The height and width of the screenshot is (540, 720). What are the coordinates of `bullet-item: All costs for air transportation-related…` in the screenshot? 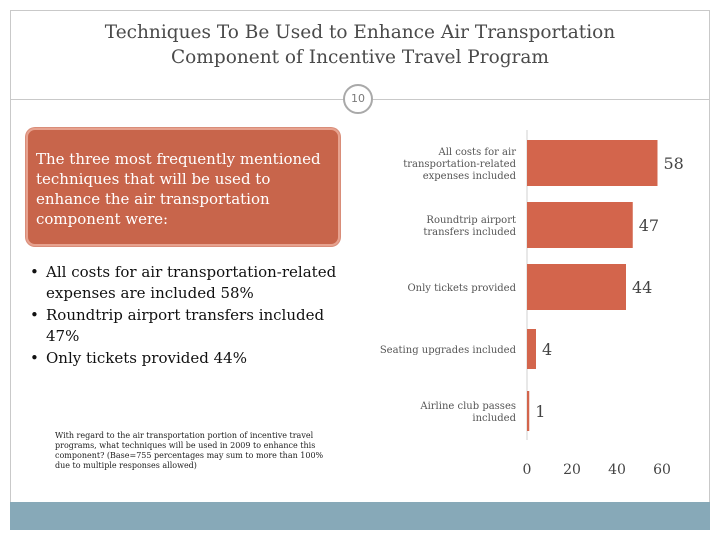 It's located at (183, 283).